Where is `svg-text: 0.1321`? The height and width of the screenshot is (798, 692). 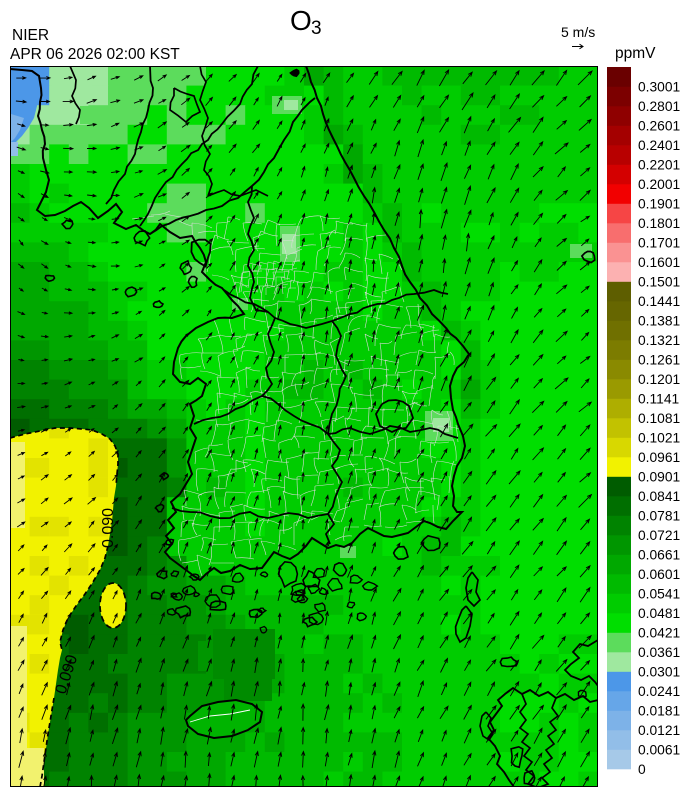 svg-text: 0.1321 is located at coordinates (659, 340).